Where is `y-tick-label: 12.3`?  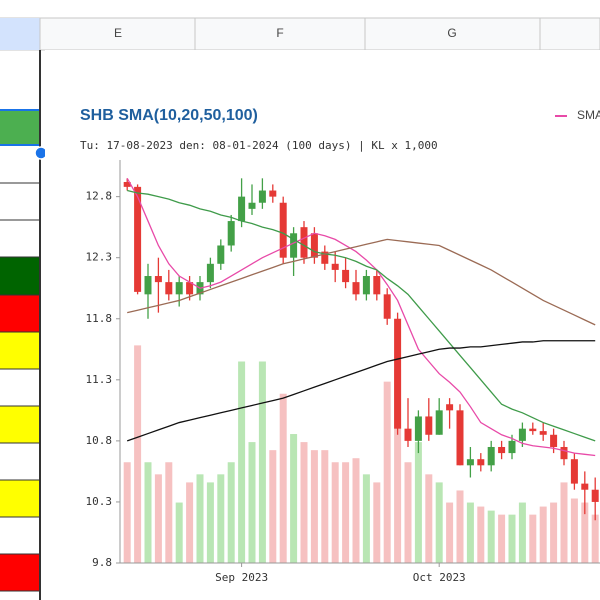
y-tick-label: 12.3 is located at coordinates (99, 257).